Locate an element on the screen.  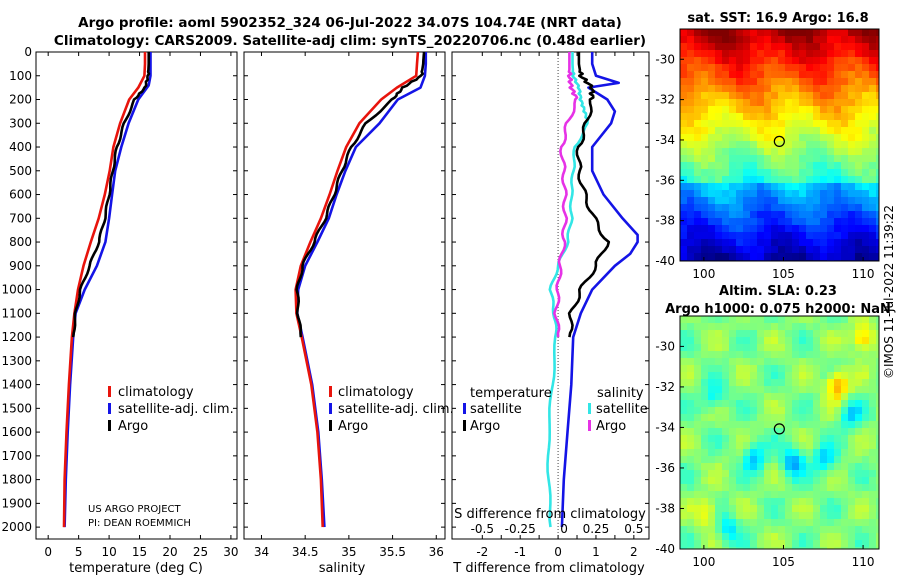
x-tick-label: 34 is located at coordinates (261, 552).